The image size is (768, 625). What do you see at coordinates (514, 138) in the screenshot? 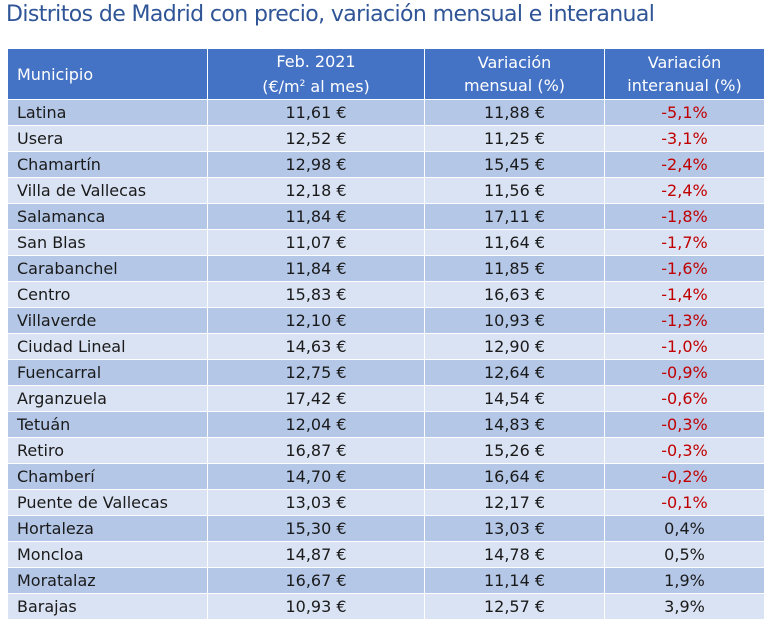
I see `cell-mensual: 11,25 €` at bounding box center [514, 138].